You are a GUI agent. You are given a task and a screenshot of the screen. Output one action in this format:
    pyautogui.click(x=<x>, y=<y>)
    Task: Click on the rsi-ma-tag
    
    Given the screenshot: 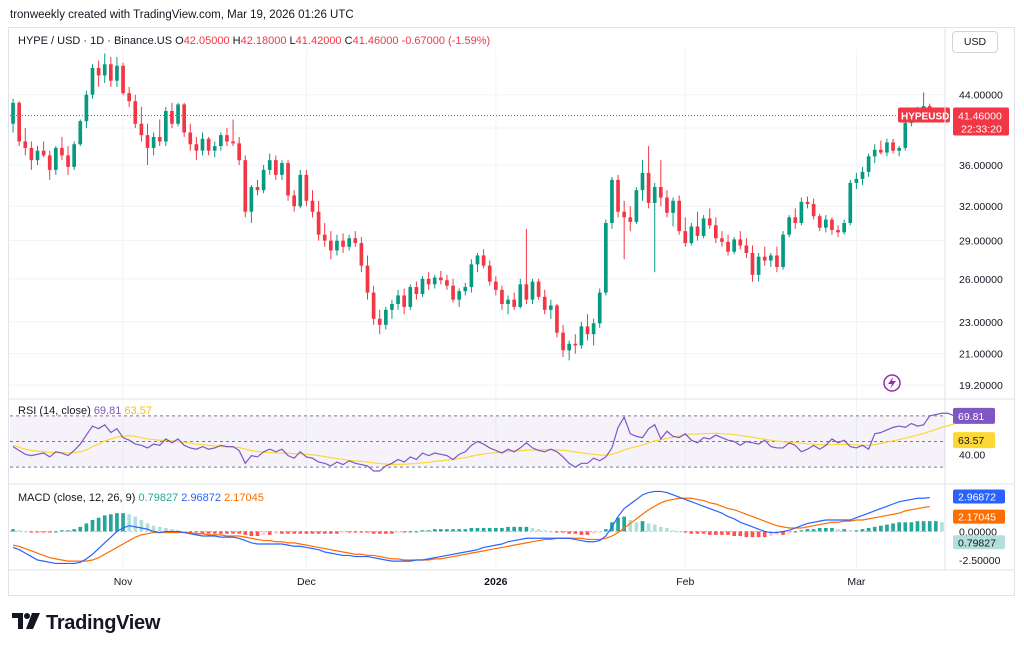 What is the action you would take?
    pyautogui.click(x=974, y=440)
    